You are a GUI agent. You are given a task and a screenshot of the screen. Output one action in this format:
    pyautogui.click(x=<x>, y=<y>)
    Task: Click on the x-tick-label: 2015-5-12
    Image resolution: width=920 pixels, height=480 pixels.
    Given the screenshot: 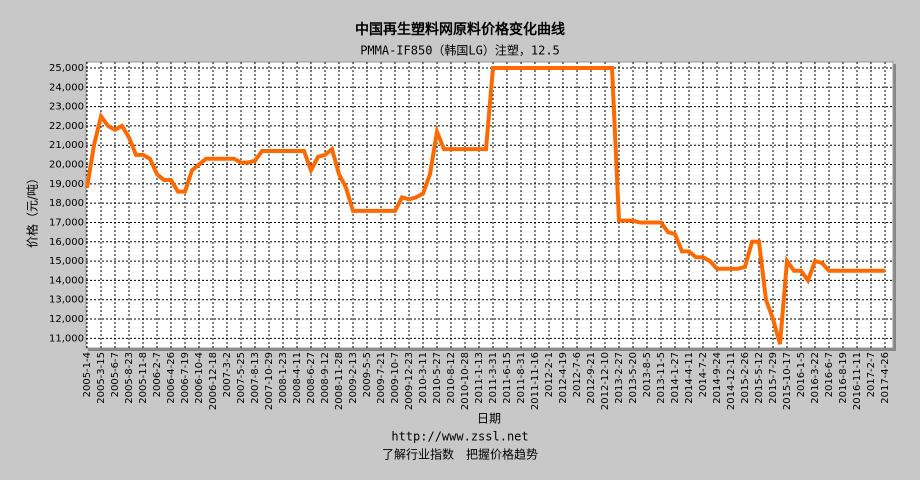 What is the action you would take?
    pyautogui.click(x=759, y=378)
    